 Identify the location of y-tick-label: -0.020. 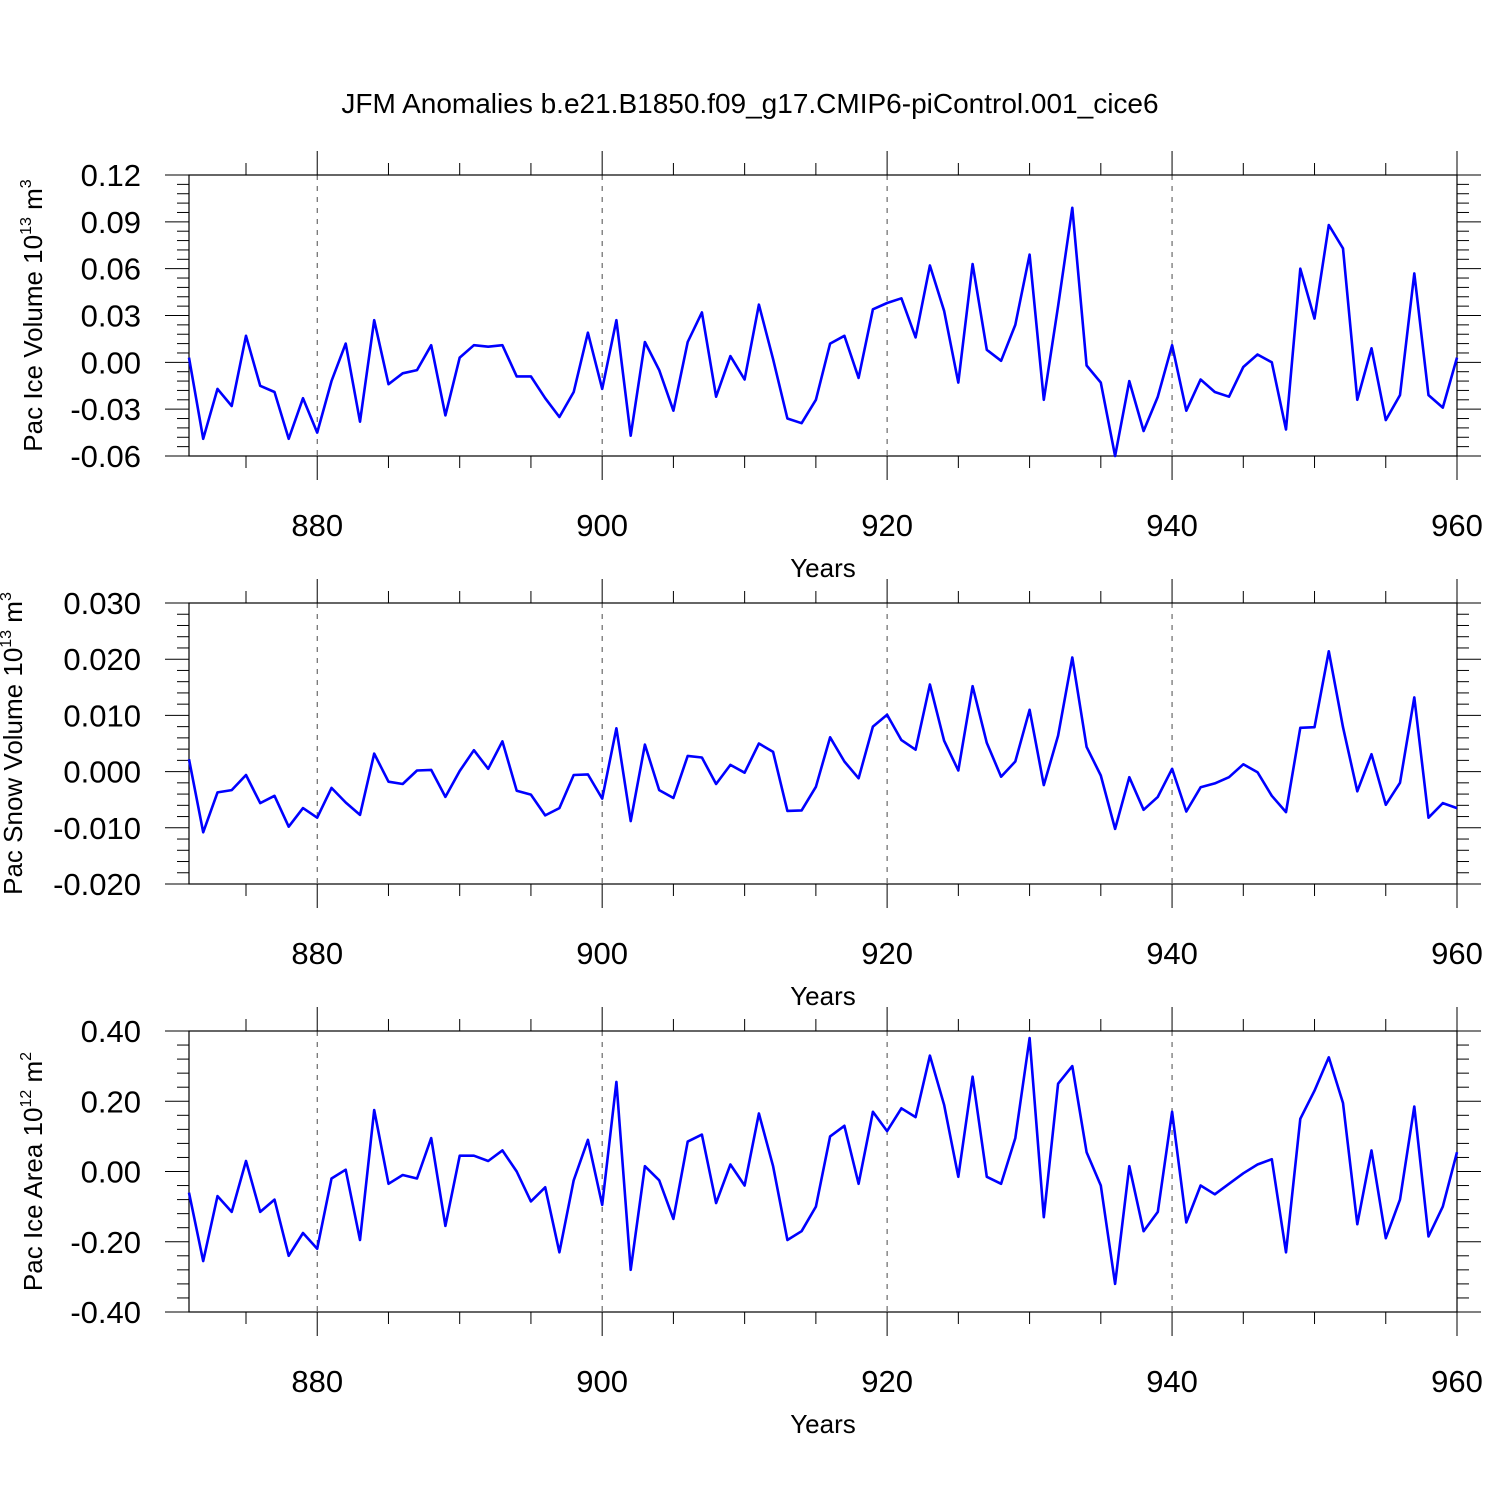
(97, 884).